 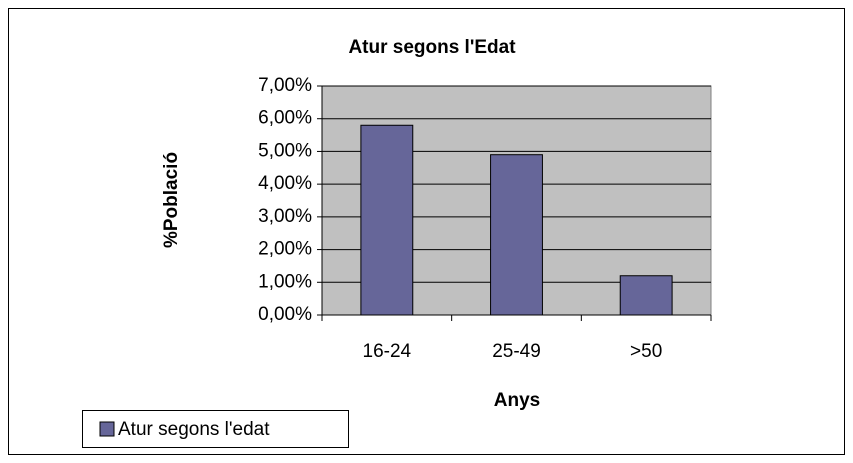 I want to click on y-tick-label: 6,00%, so click(x=285, y=118).